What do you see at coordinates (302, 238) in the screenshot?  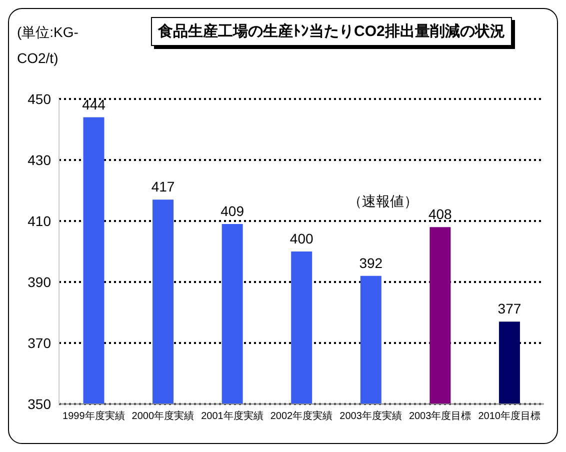 I see `data-label: 400` at bounding box center [302, 238].